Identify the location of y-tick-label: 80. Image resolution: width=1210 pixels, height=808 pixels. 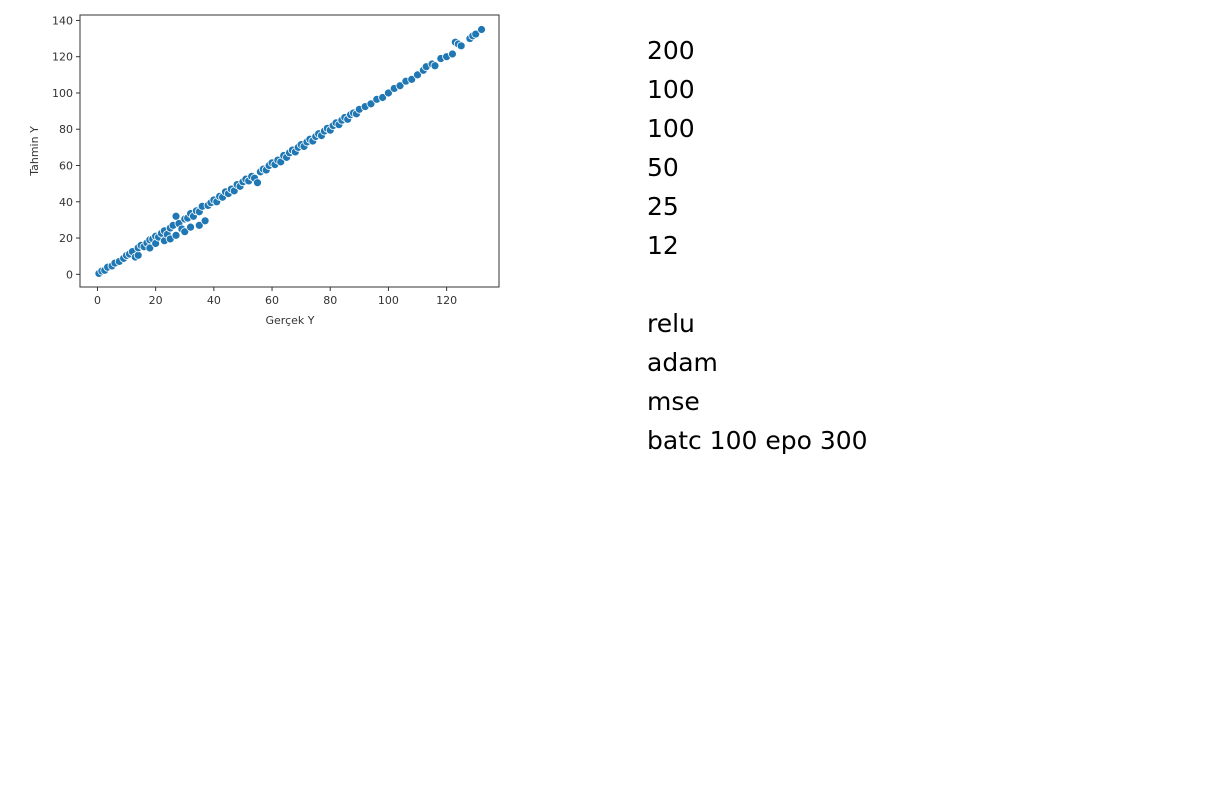
(66, 129).